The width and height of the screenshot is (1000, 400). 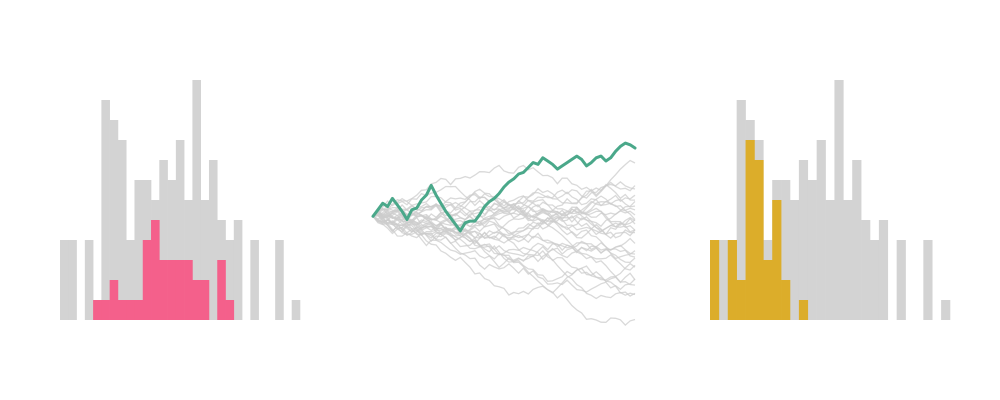 I want to click on right-histogram-panel, so click(x=830, y=200).